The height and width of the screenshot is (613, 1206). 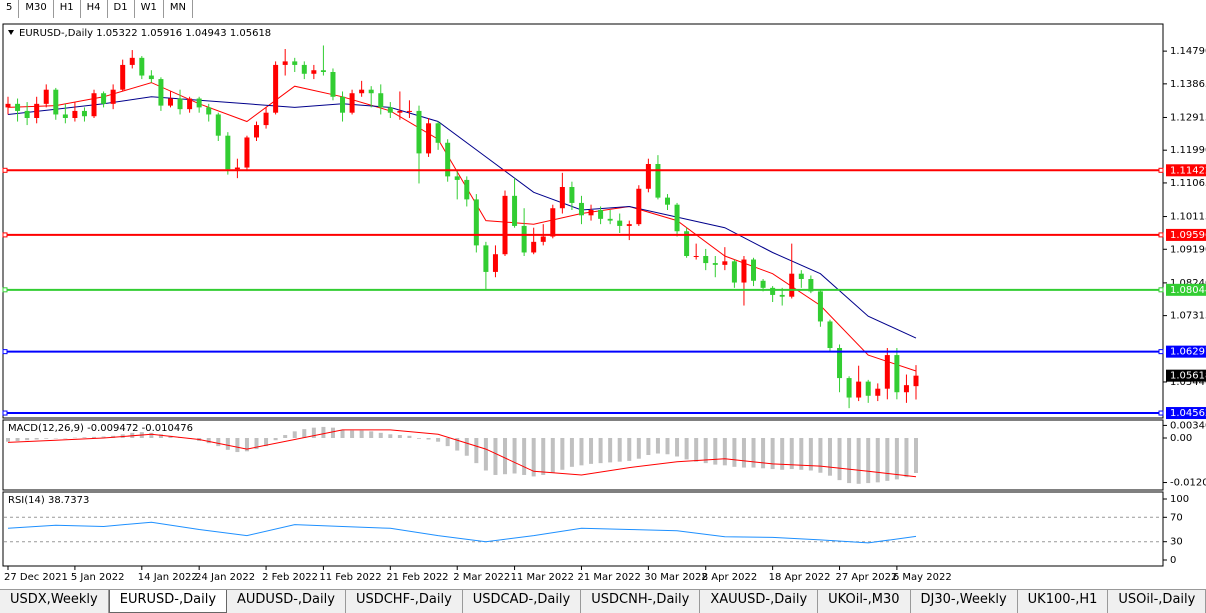 I want to click on level-label: 1.08044, so click(x=1188, y=290).